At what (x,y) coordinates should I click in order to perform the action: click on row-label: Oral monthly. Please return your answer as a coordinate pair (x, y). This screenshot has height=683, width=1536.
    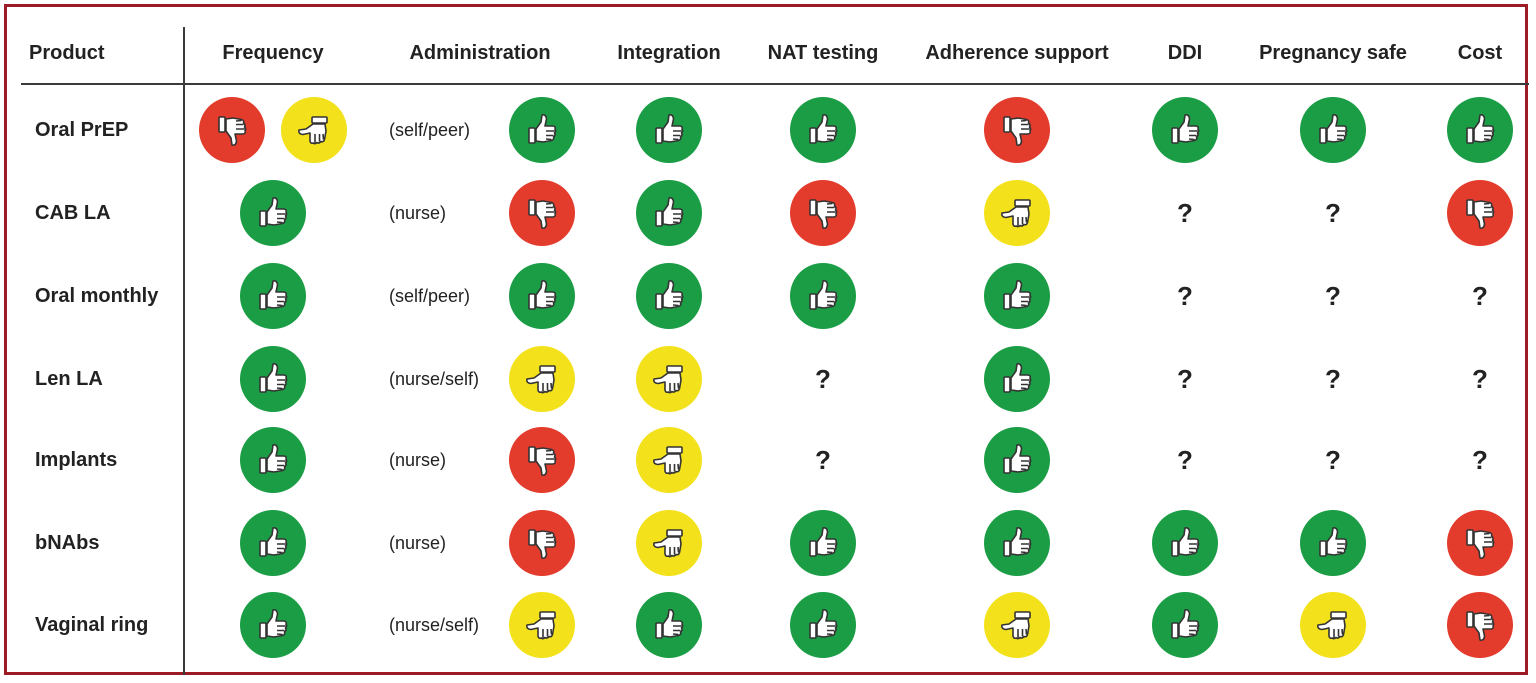
    Looking at the image, I should click on (97, 296).